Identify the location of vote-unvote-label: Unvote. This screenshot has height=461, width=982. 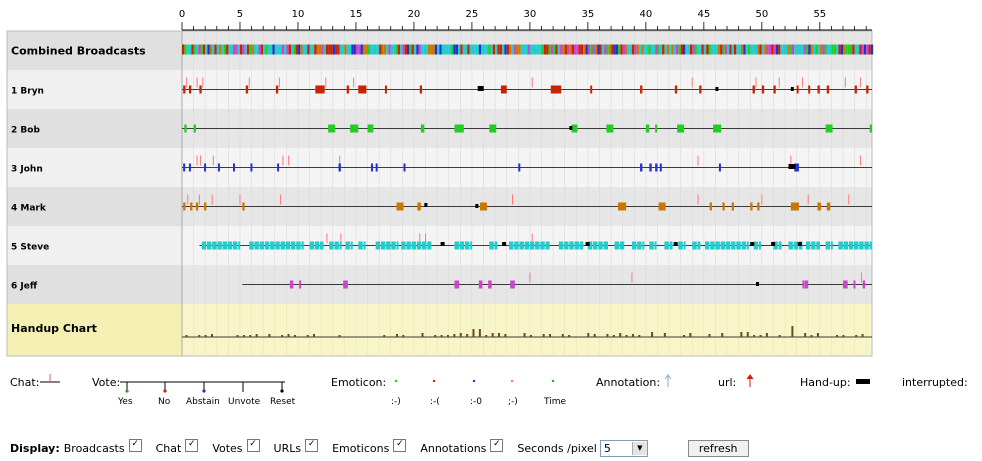
(244, 402).